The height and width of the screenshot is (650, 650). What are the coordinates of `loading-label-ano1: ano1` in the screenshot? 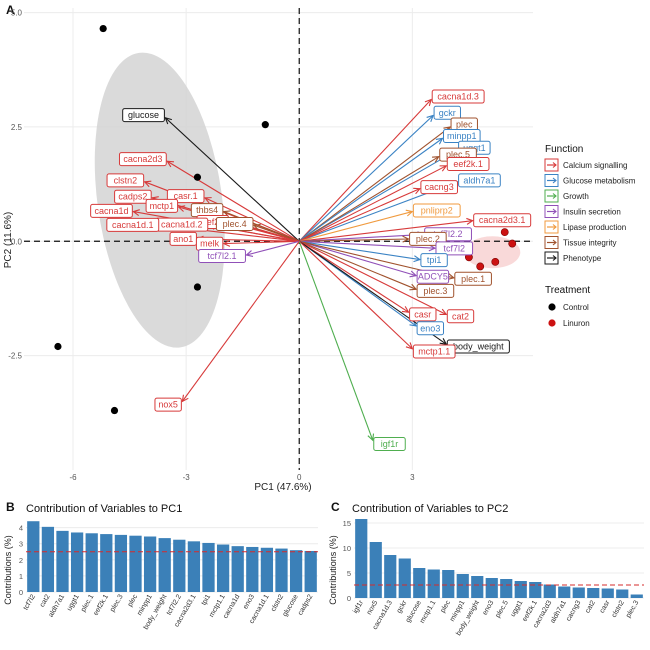 It's located at (183, 238).